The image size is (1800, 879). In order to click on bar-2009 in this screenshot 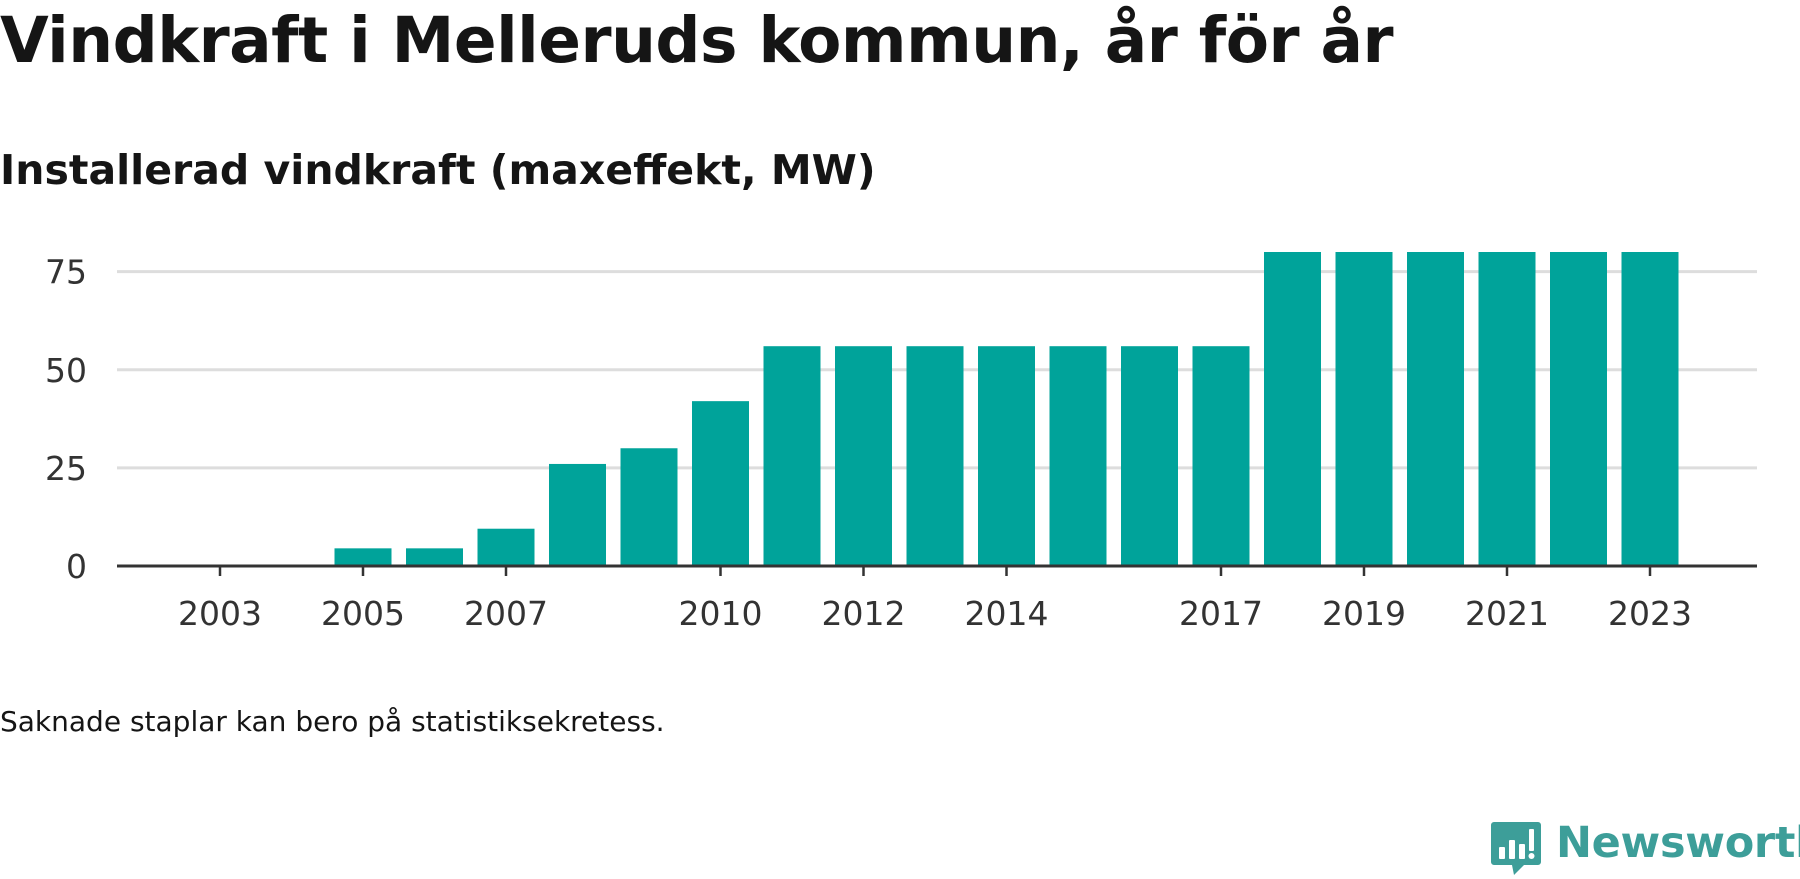, I will do `click(649, 507)`.